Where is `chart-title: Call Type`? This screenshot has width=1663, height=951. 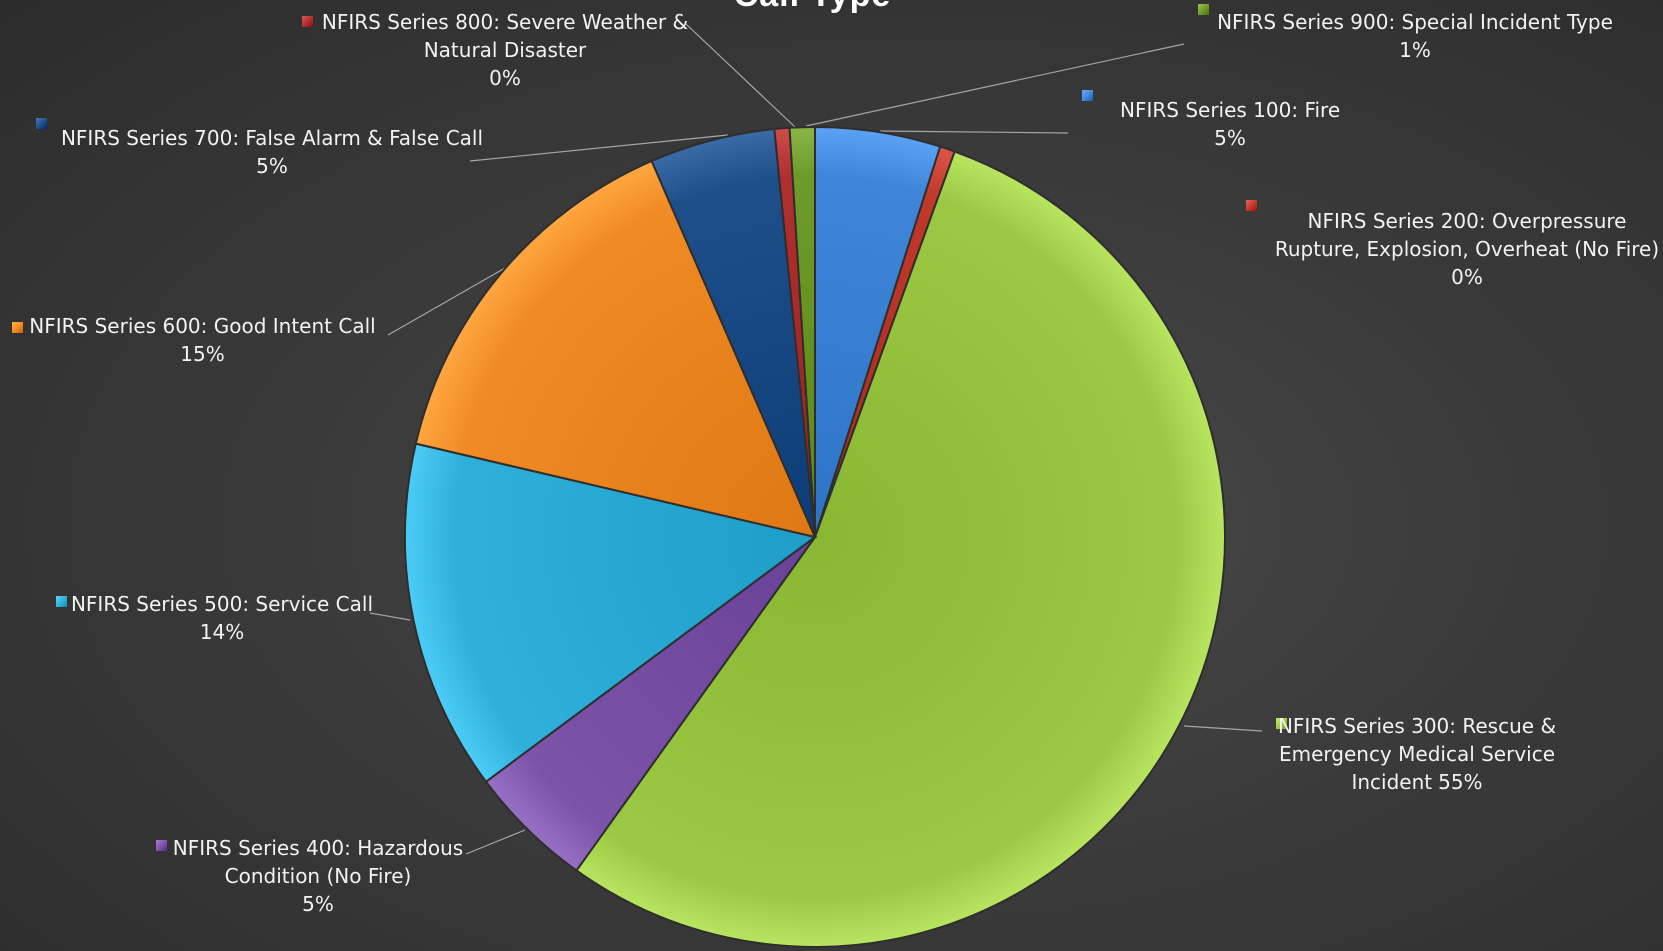
chart-title: Call Type is located at coordinates (812, 7).